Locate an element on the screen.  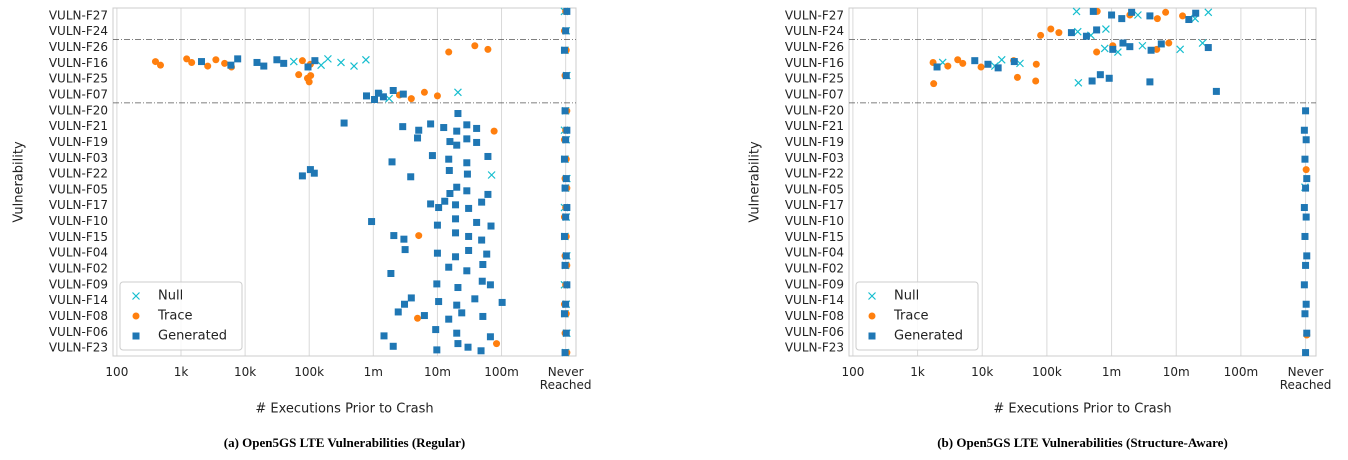
x-tick-label: 100 is located at coordinates (117, 372).